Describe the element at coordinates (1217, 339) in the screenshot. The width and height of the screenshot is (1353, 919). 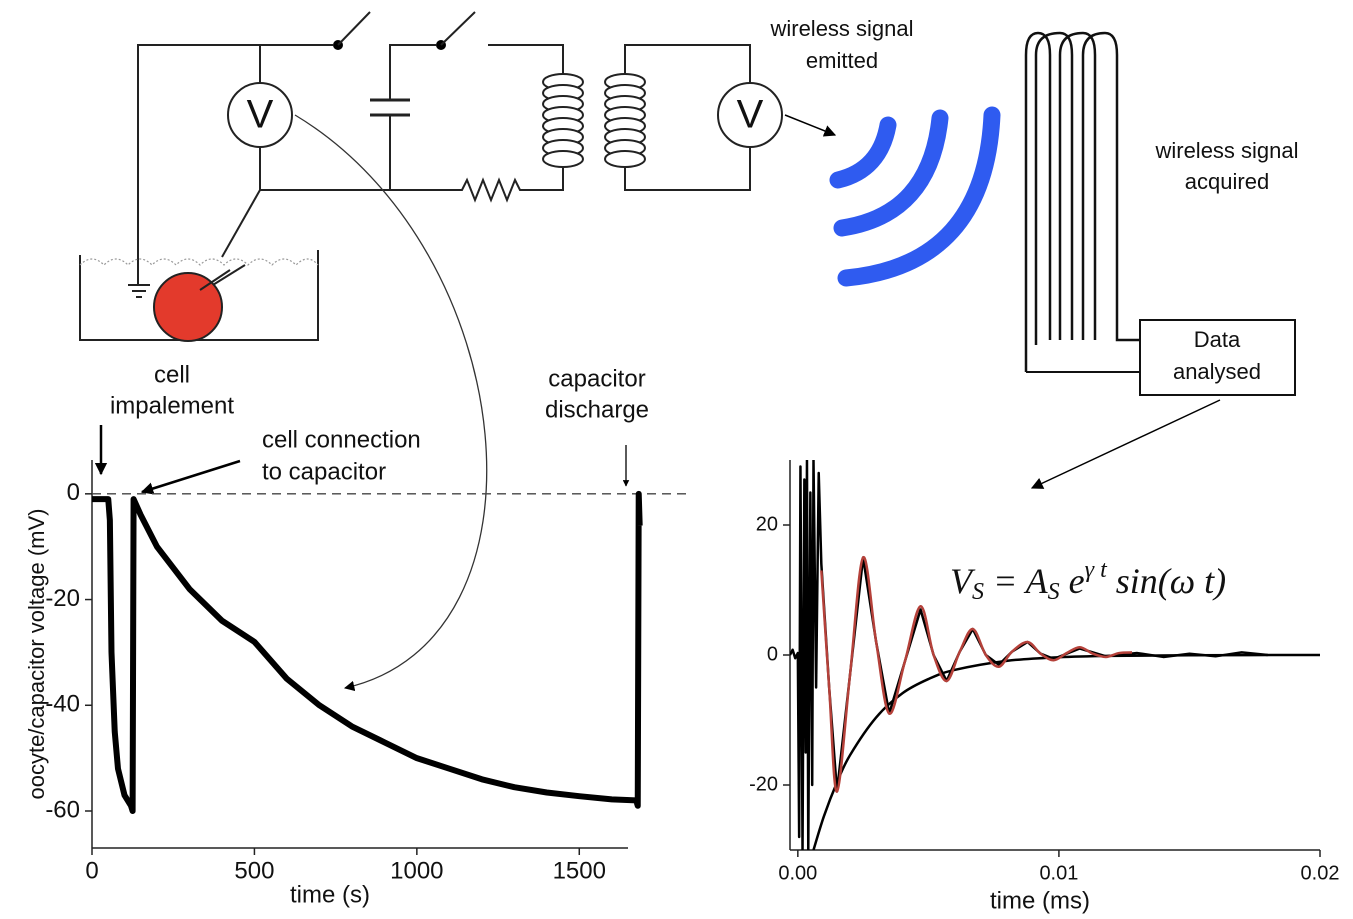
I see `label: Data` at that location.